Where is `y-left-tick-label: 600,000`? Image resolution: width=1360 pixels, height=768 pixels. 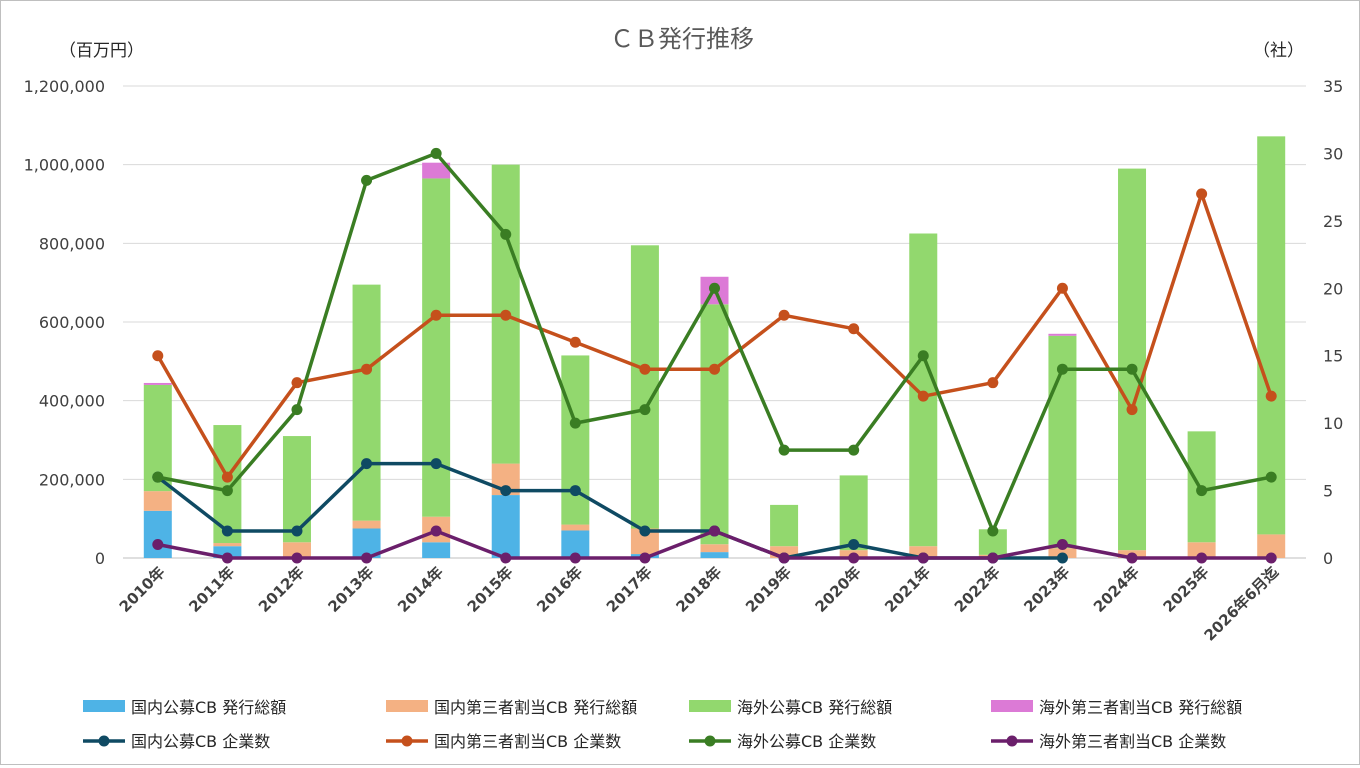 y-left-tick-label: 600,000 is located at coordinates (72, 322).